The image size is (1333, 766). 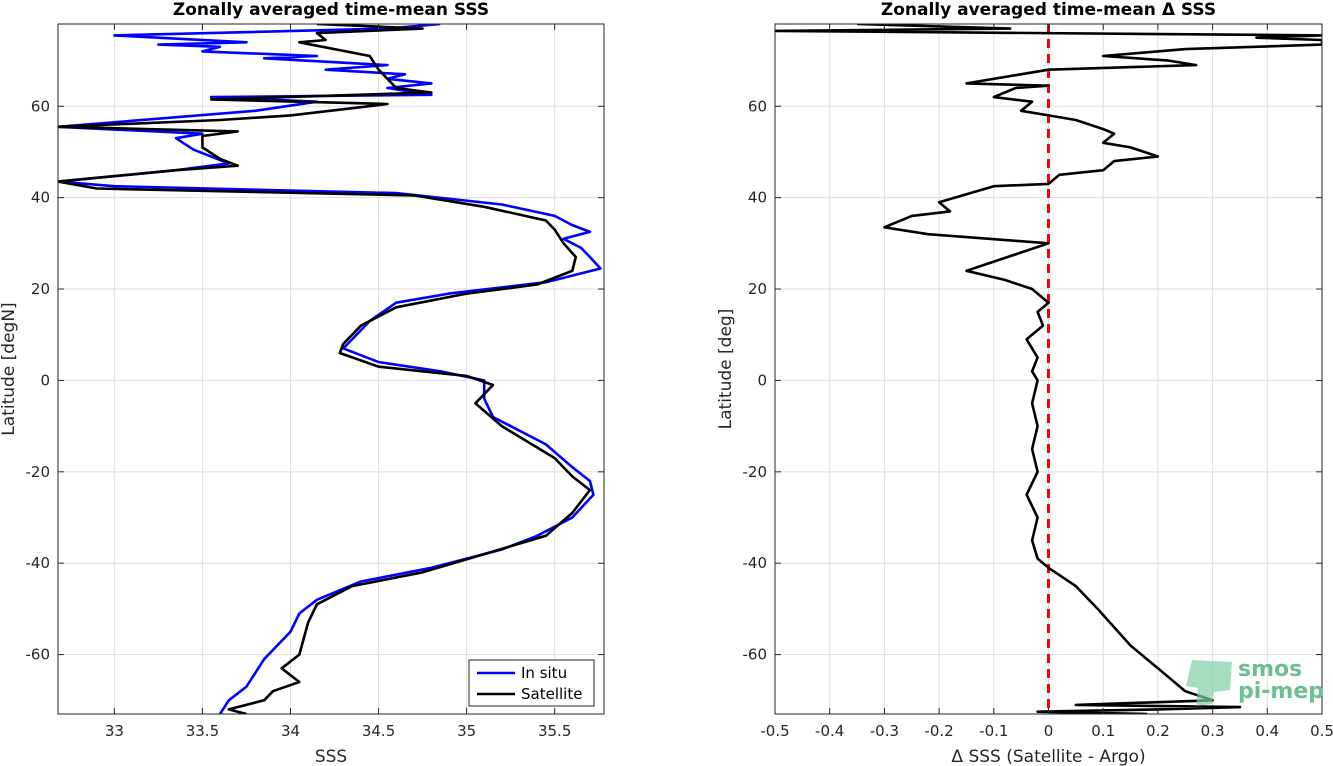 What do you see at coordinates (202, 731) in the screenshot?
I see `x-tick-label: 33.5` at bounding box center [202, 731].